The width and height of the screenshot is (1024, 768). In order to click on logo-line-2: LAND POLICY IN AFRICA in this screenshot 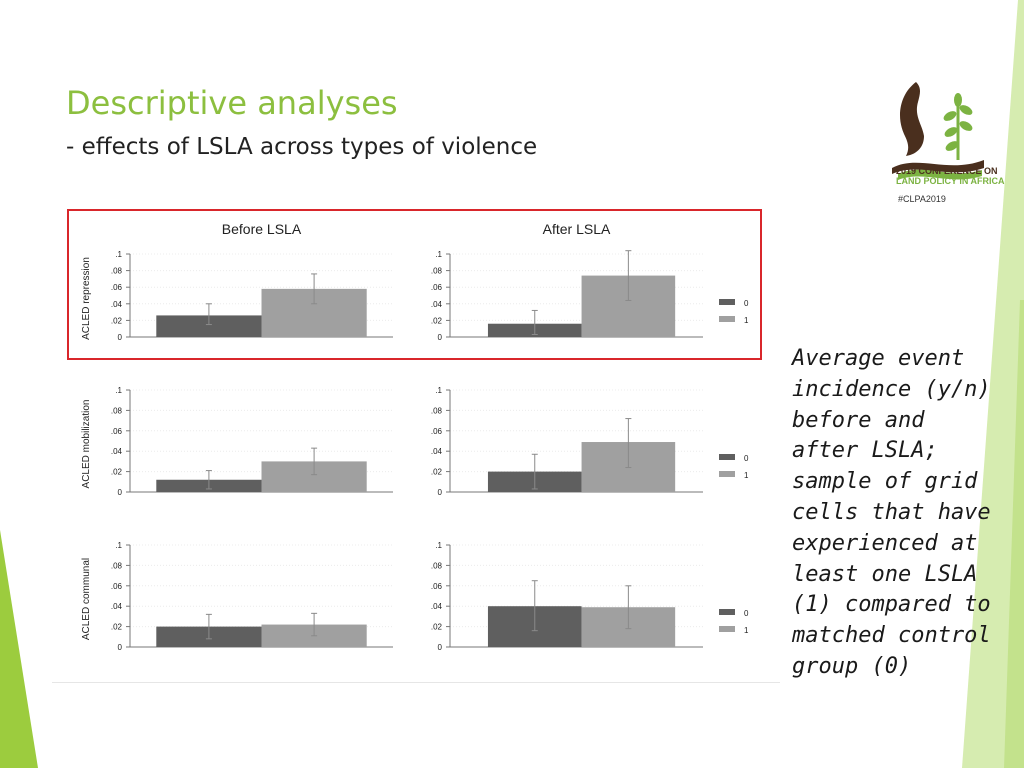, I will do `click(950, 181)`.